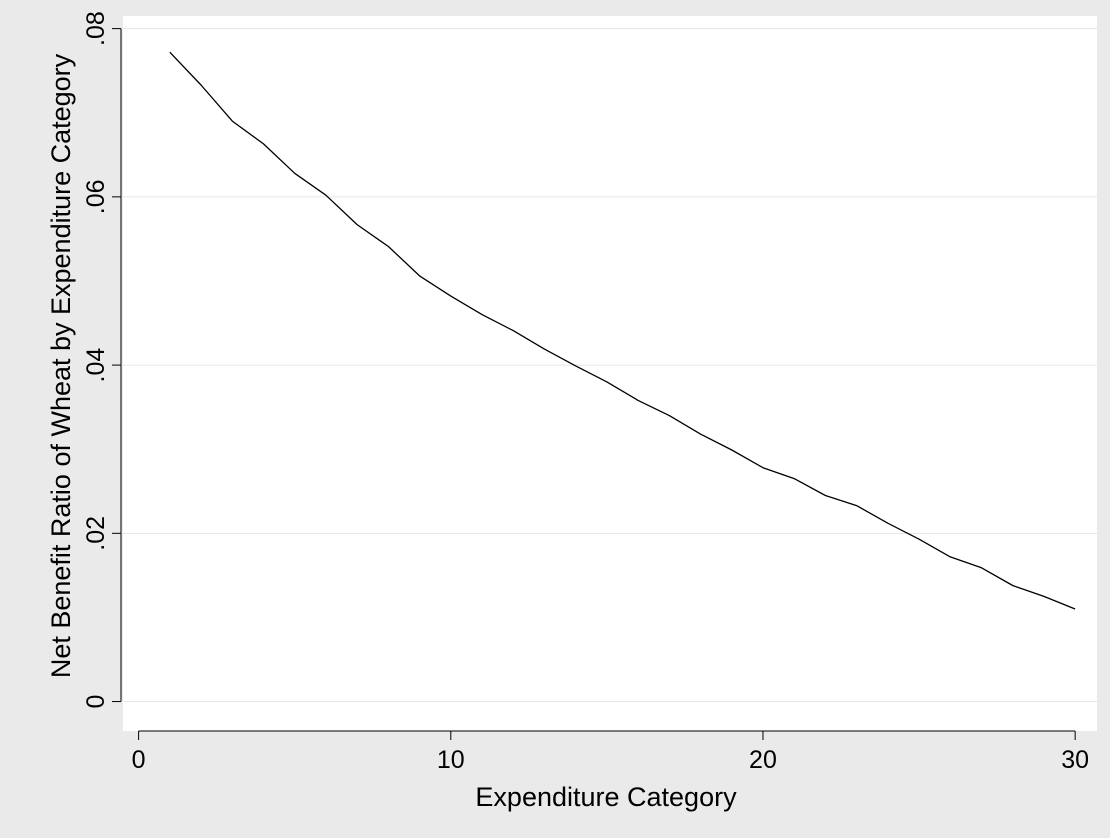 The height and width of the screenshot is (838, 1110). Describe the element at coordinates (96, 533) in the screenshot. I see `y-tick-label: .02` at that location.